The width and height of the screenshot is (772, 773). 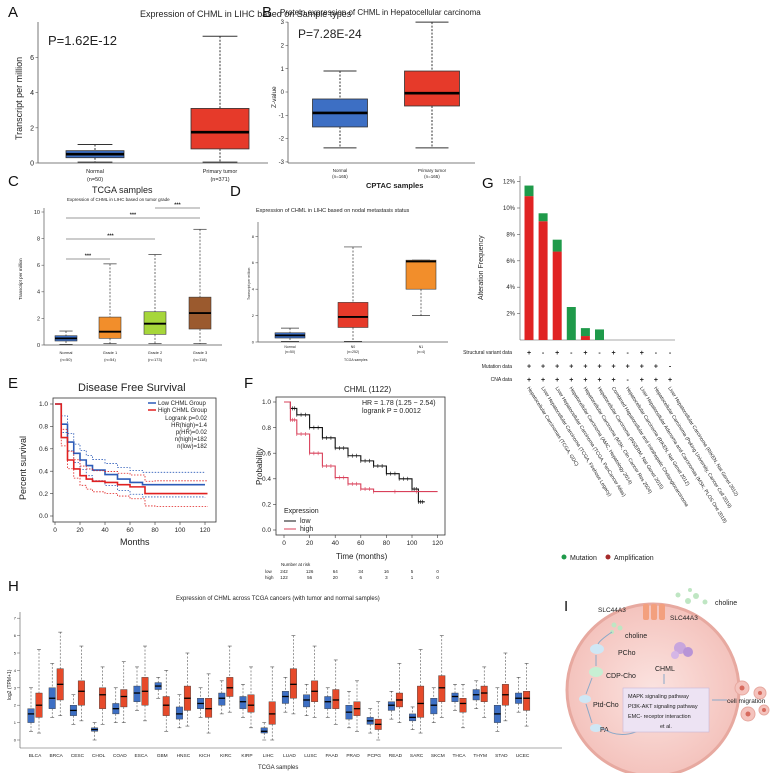 I want to click on stat-hr: HR(high)=1.4, so click(x=189, y=426).